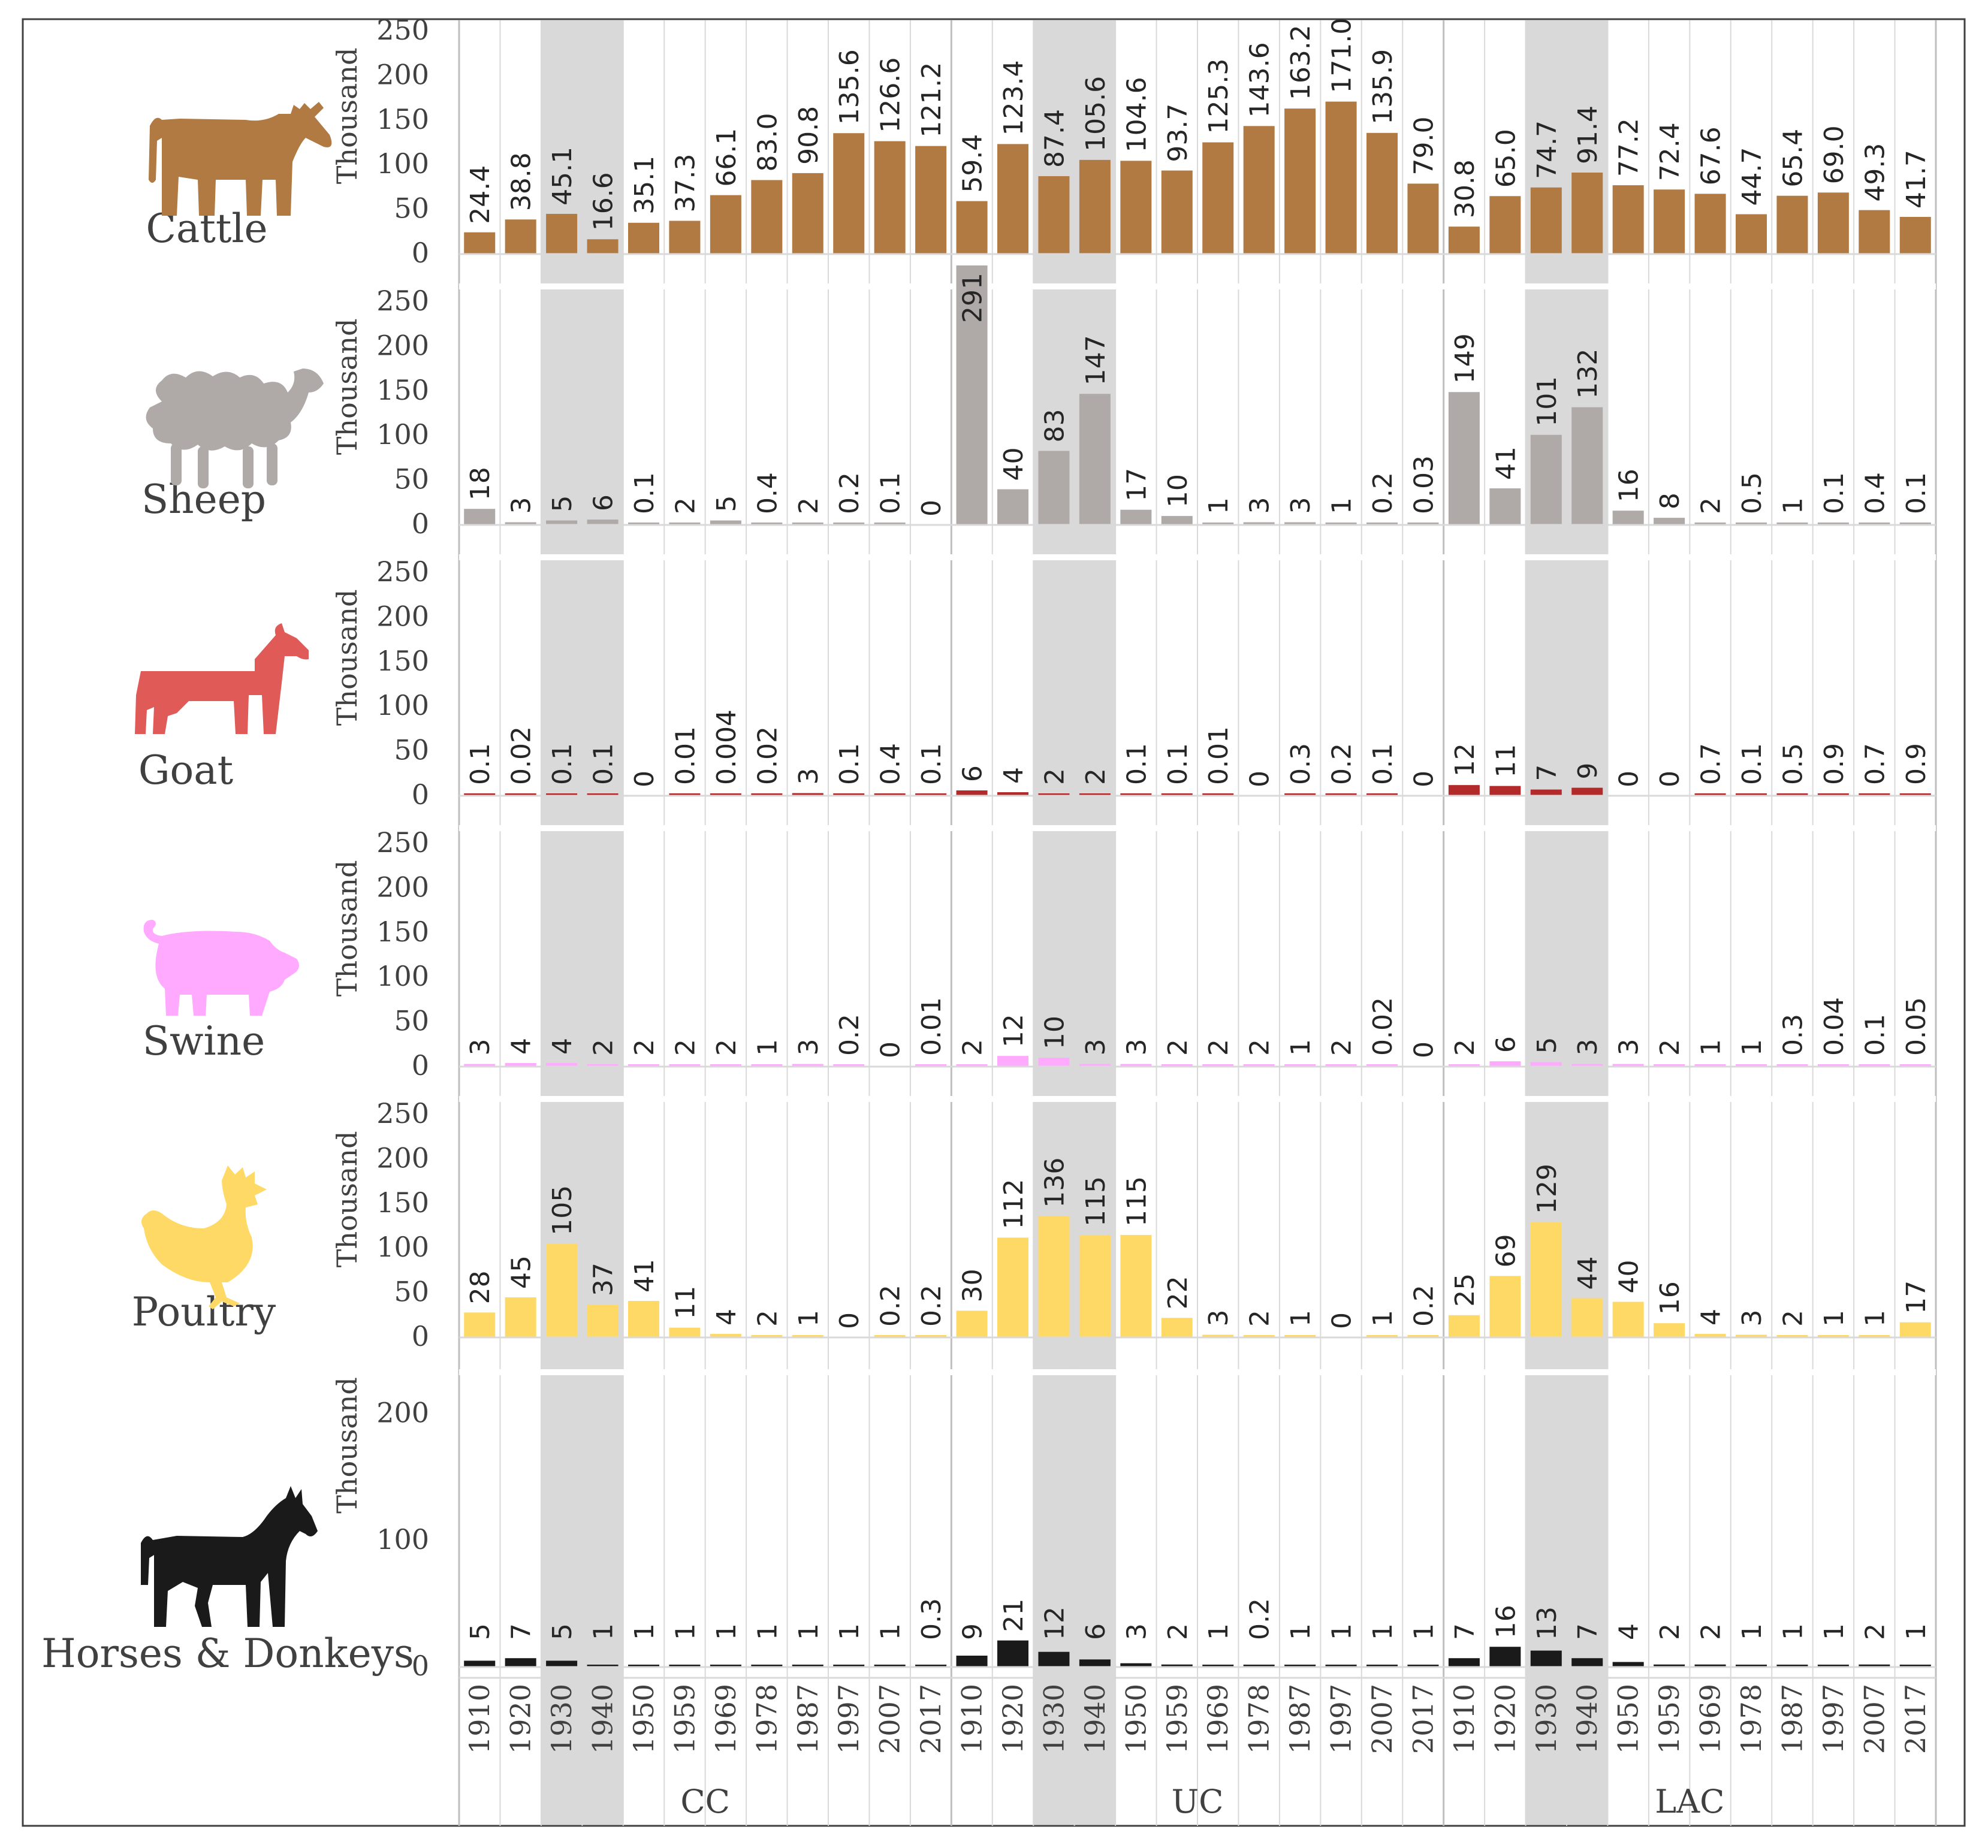  Describe the element at coordinates (767, 1719) in the screenshot. I see `year-tick-label: 1978` at that location.